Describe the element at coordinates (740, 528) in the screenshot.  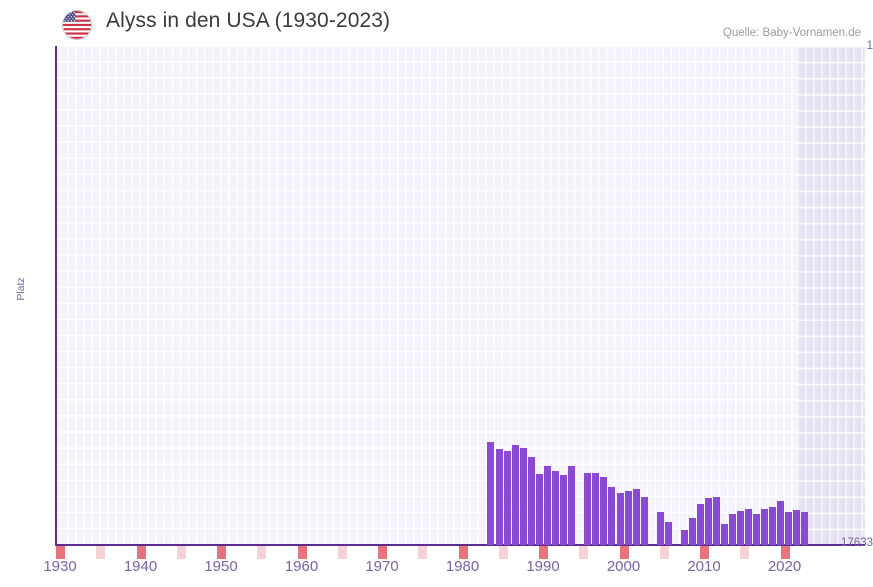
I see `bar-2014` at that location.